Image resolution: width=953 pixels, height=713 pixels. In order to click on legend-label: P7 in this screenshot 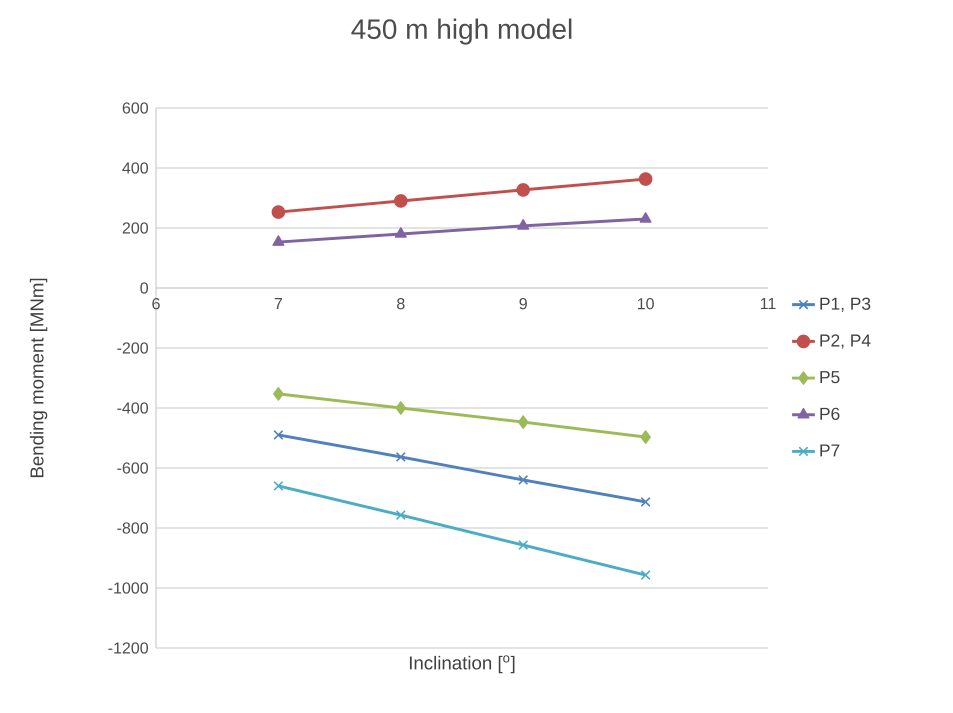, I will do `click(830, 450)`.